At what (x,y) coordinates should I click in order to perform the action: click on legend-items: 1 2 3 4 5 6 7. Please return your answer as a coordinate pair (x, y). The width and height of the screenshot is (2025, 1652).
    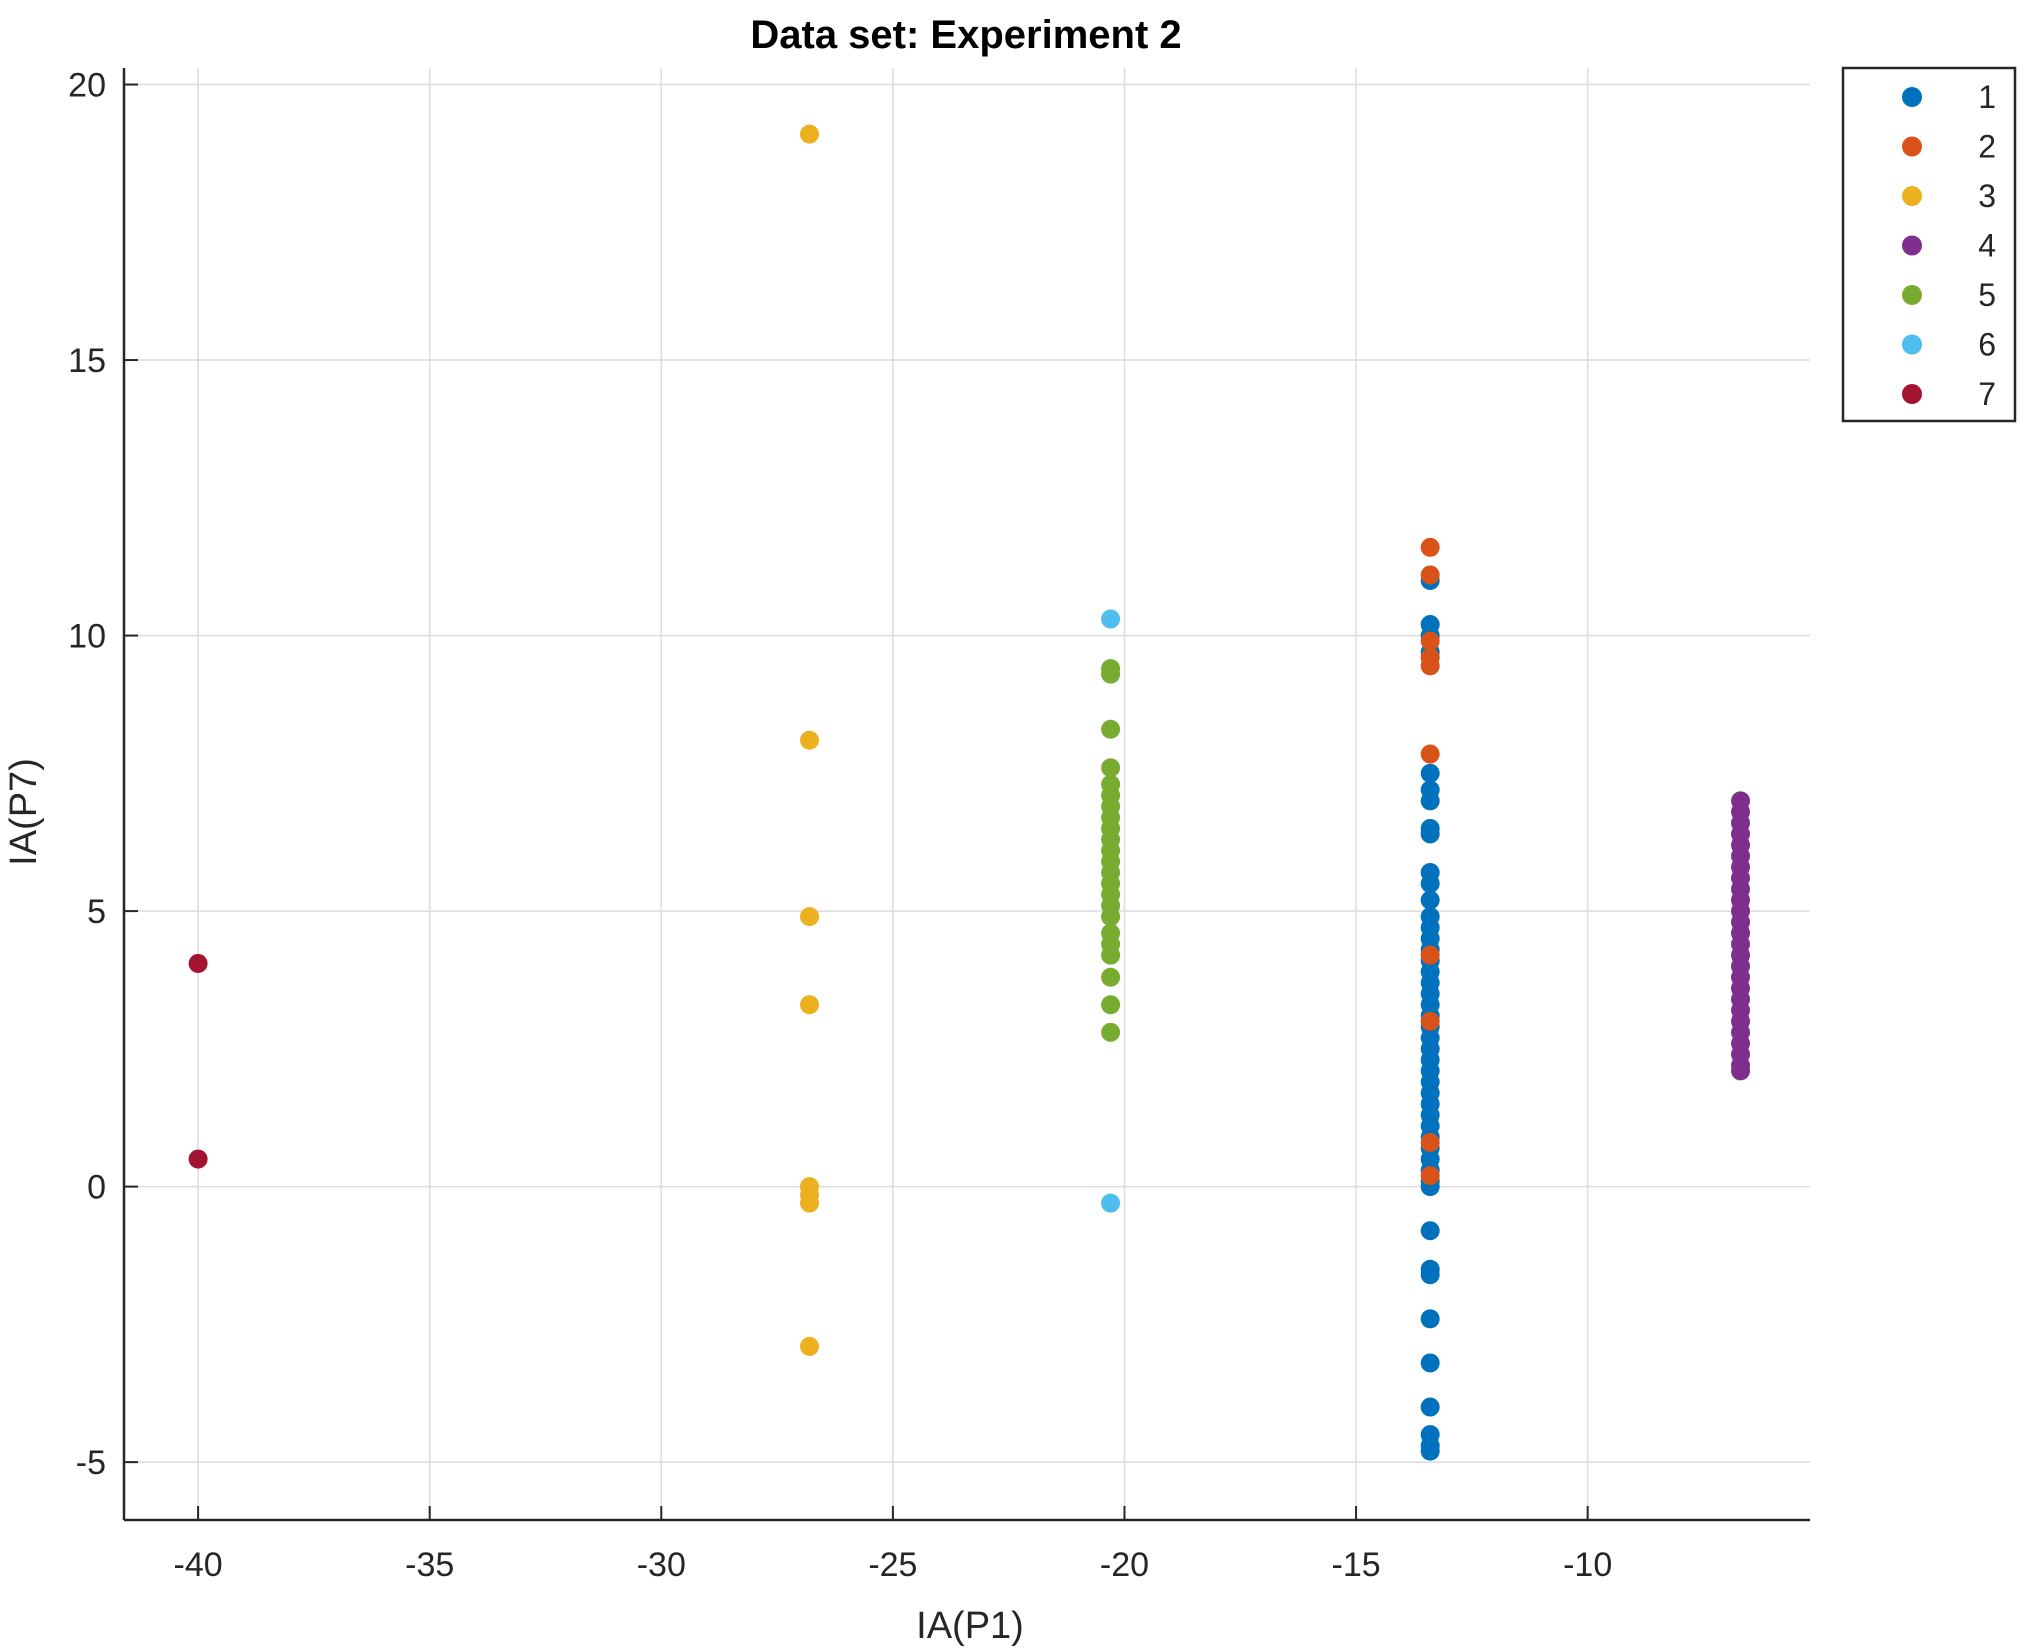
    Looking at the image, I should click on (1949, 245).